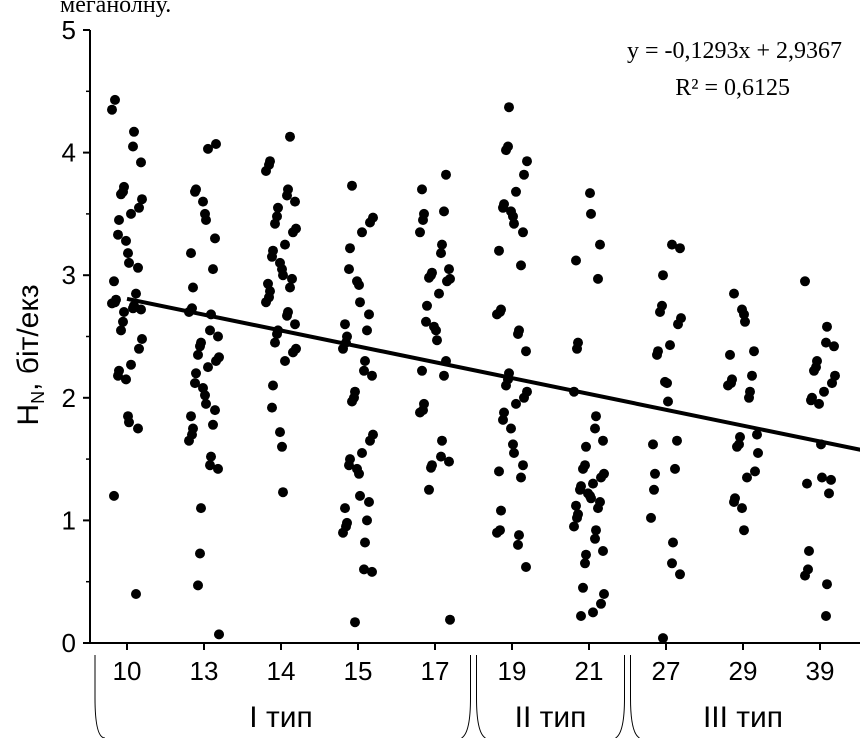 The width and height of the screenshot is (860, 738). Describe the element at coordinates (466, 717) in the screenshot. I see `group-separator-curve` at that location.